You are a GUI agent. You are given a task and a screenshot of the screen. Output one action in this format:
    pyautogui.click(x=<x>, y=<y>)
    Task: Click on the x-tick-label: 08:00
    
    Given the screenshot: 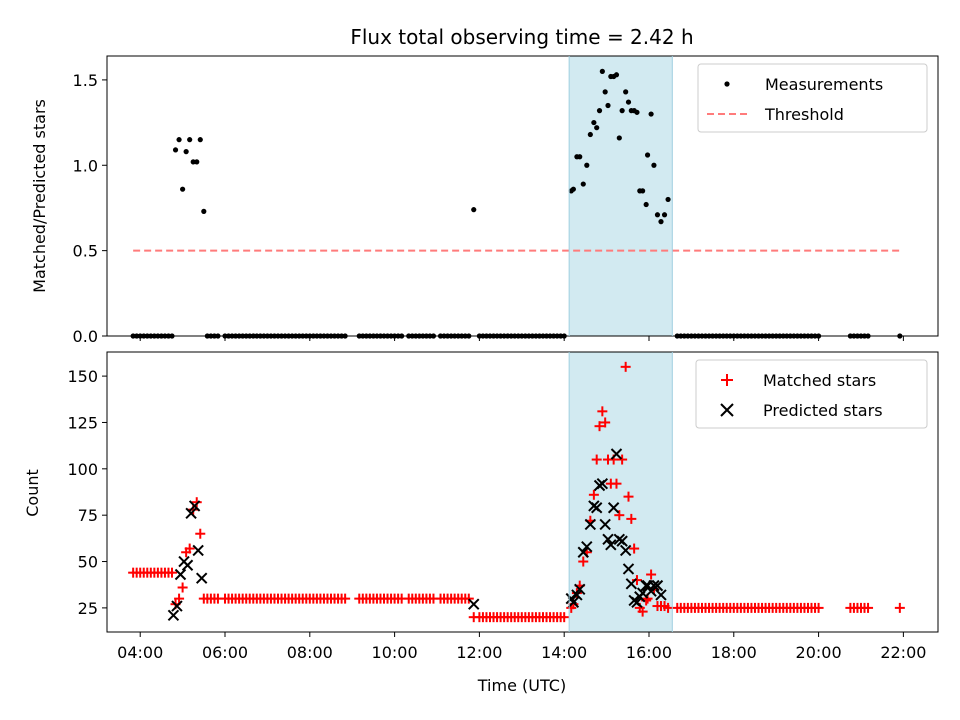 What is the action you would take?
    pyautogui.click(x=310, y=652)
    